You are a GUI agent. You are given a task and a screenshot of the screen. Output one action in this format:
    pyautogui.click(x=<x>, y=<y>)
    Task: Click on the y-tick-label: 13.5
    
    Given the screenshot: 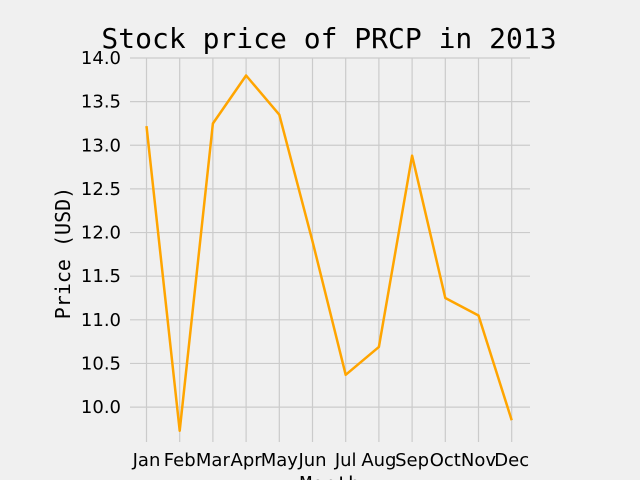 What is the action you would take?
    pyautogui.click(x=101, y=102)
    